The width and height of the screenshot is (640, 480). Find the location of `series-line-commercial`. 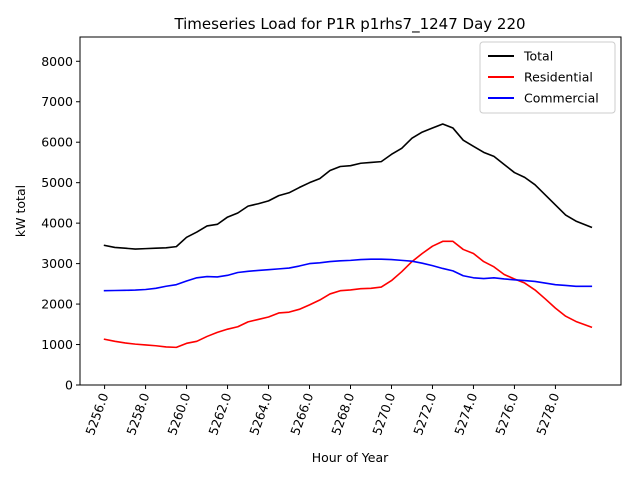

series-line-commercial is located at coordinates (348, 275).